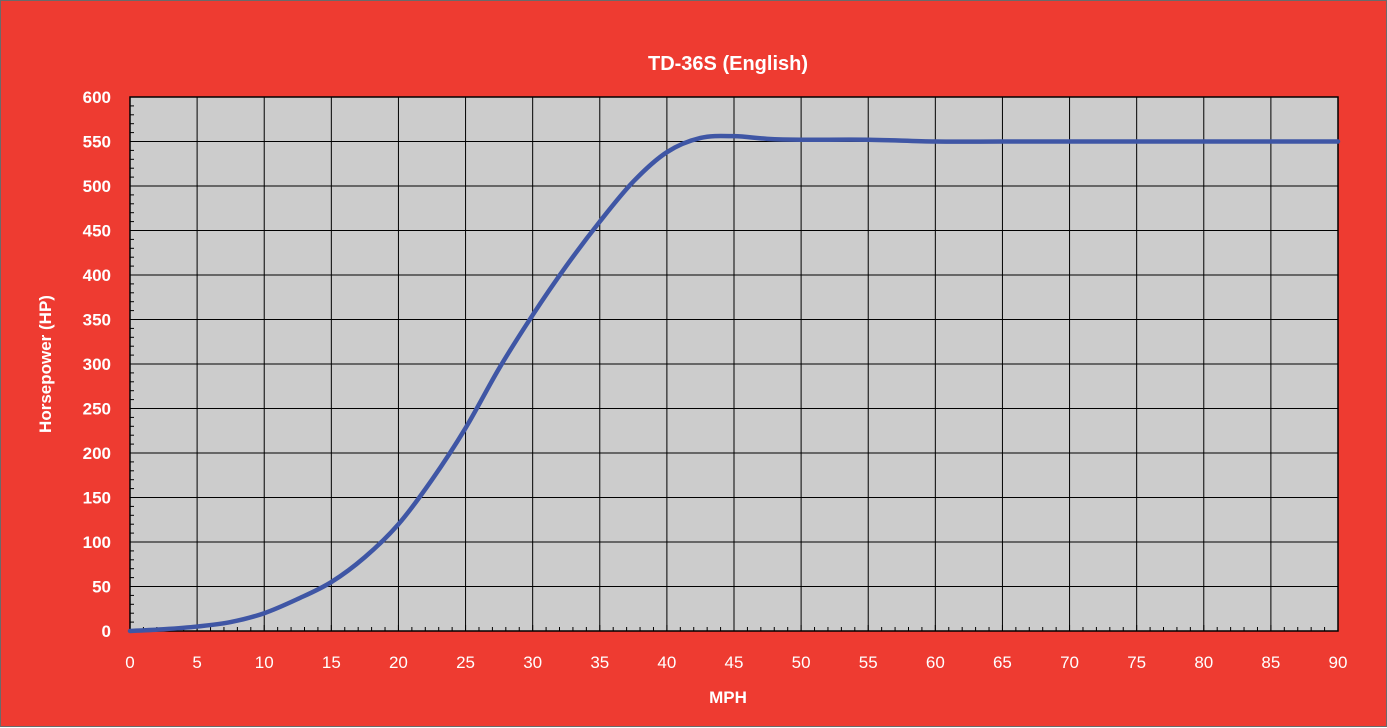 The image size is (1387, 728). What do you see at coordinates (97, 231) in the screenshot?
I see `y-tick-label: 450` at bounding box center [97, 231].